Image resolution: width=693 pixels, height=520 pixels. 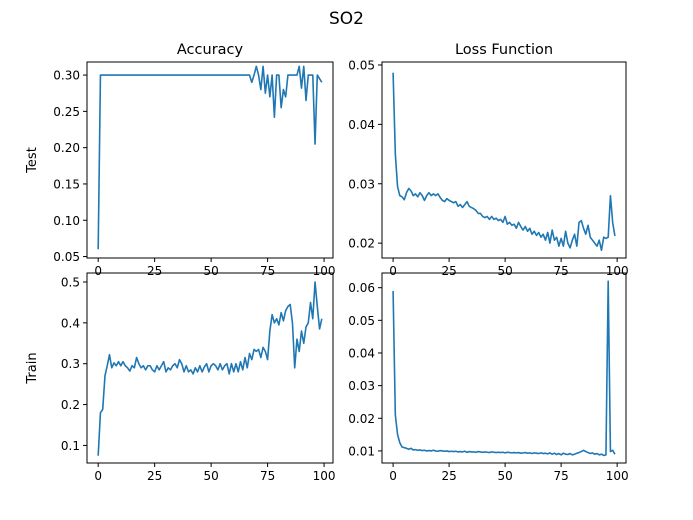 I want to click on y-tick-label: 0.1, so click(x=70, y=446).